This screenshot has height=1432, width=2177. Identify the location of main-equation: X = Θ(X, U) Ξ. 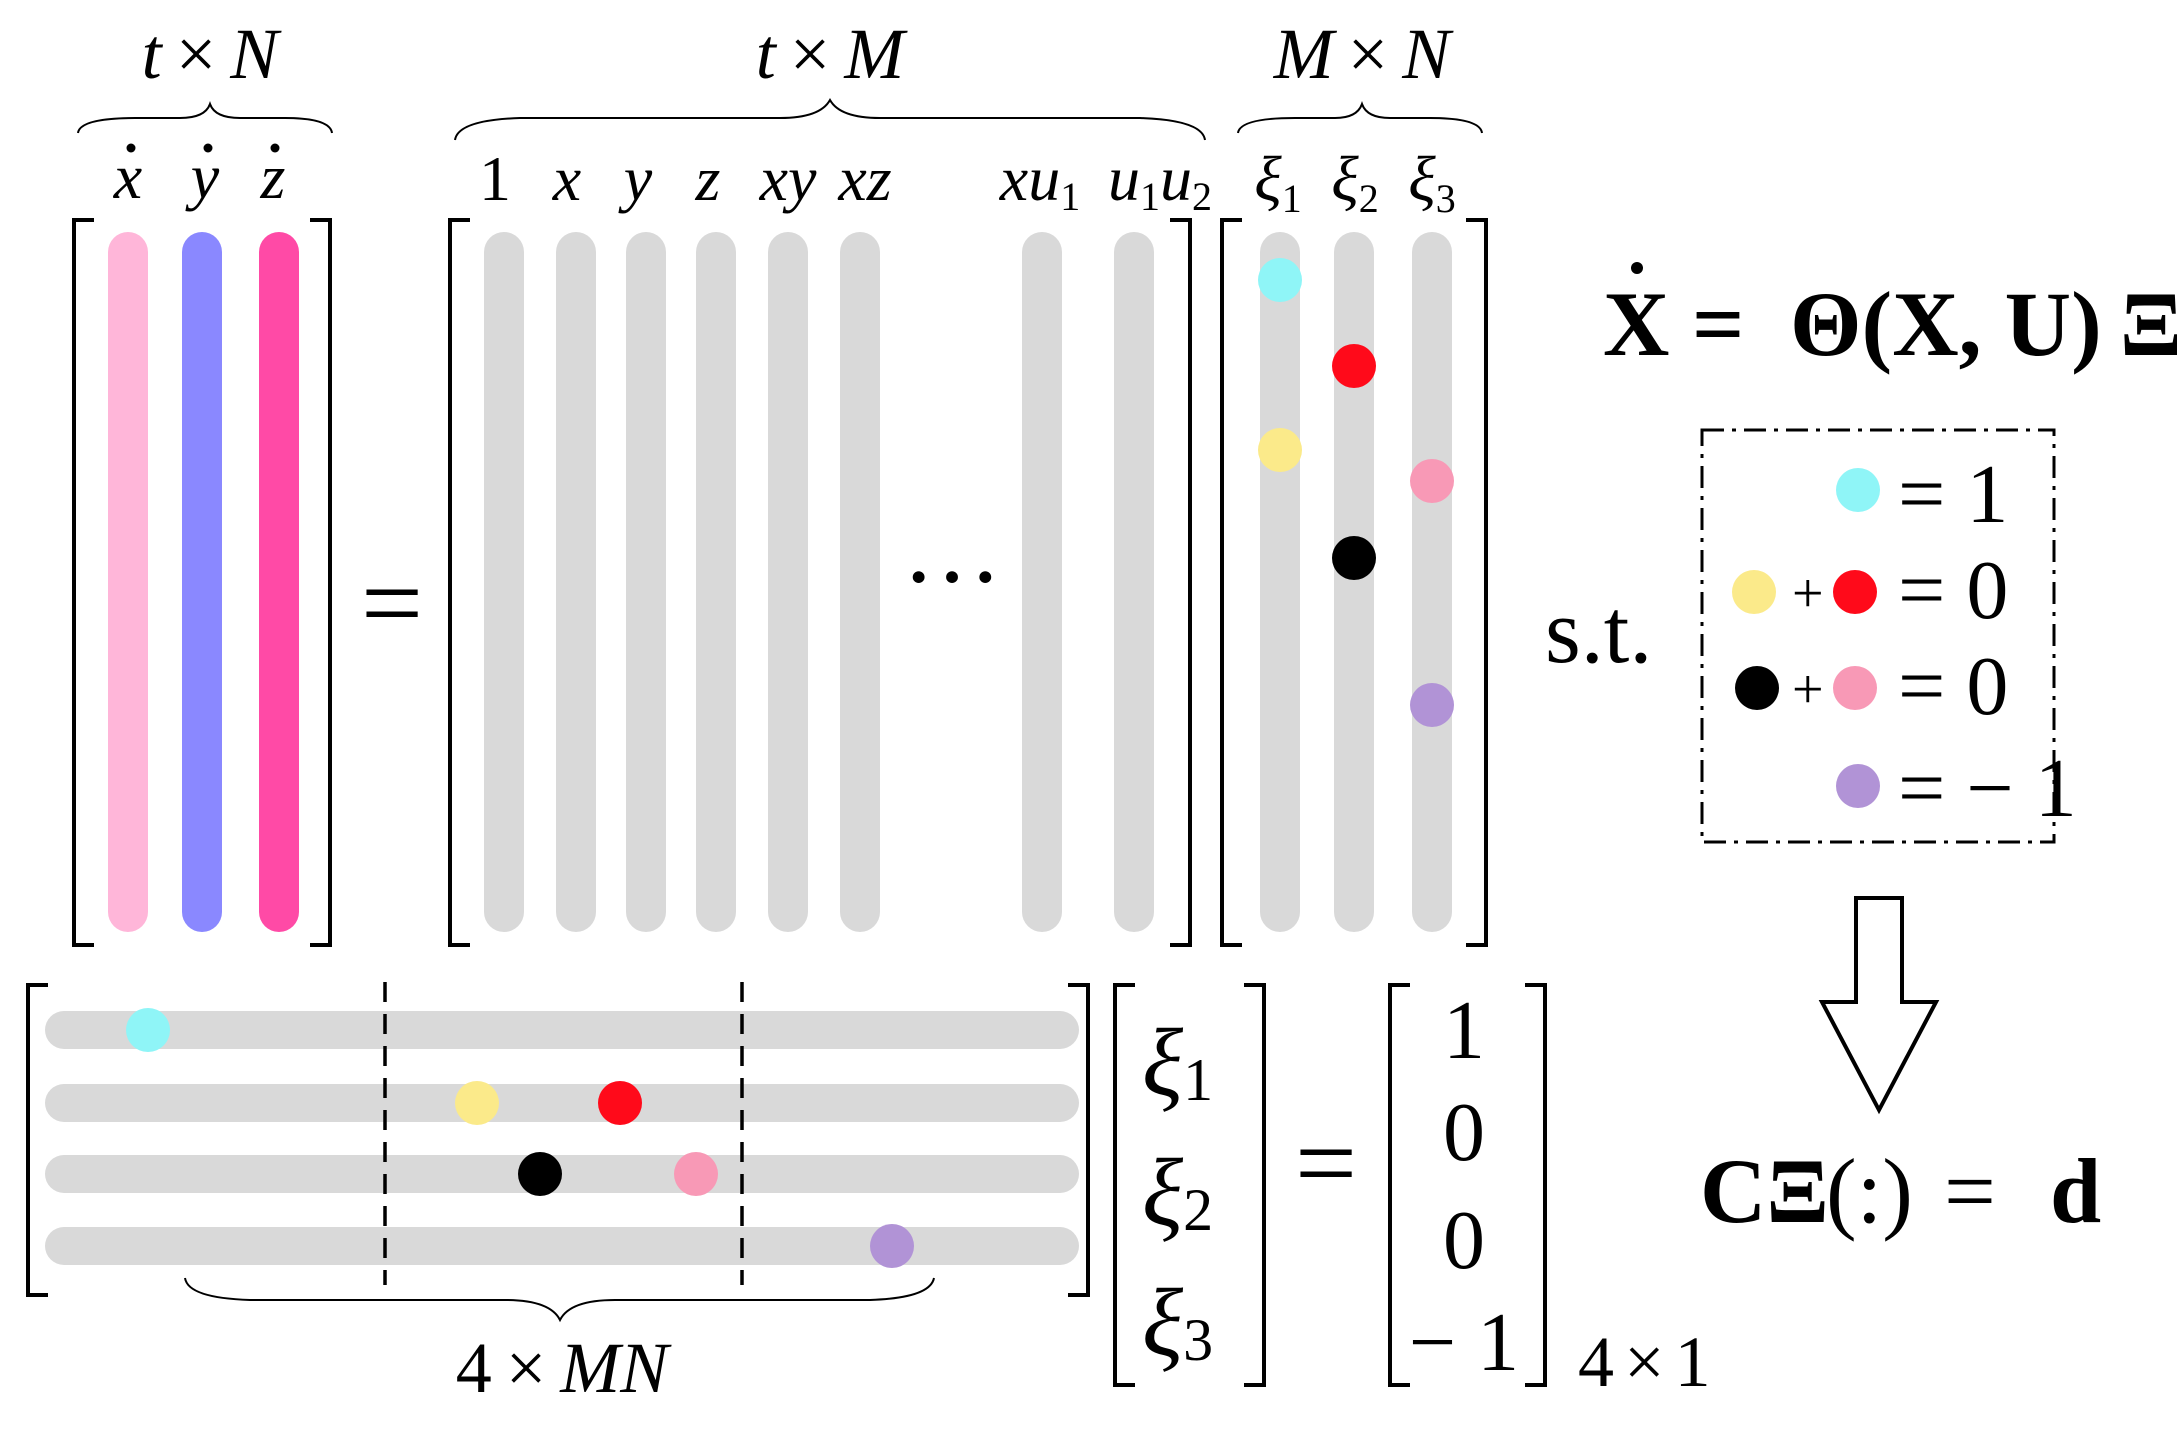
(1890, 318).